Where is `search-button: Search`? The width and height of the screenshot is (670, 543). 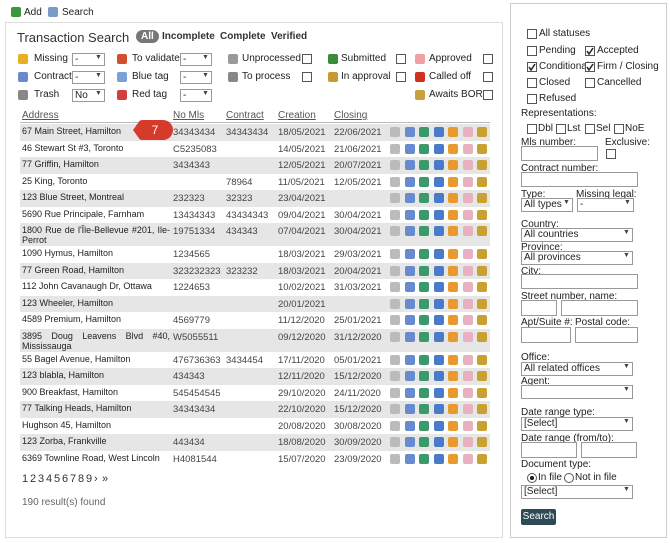 search-button: Search is located at coordinates (538, 517).